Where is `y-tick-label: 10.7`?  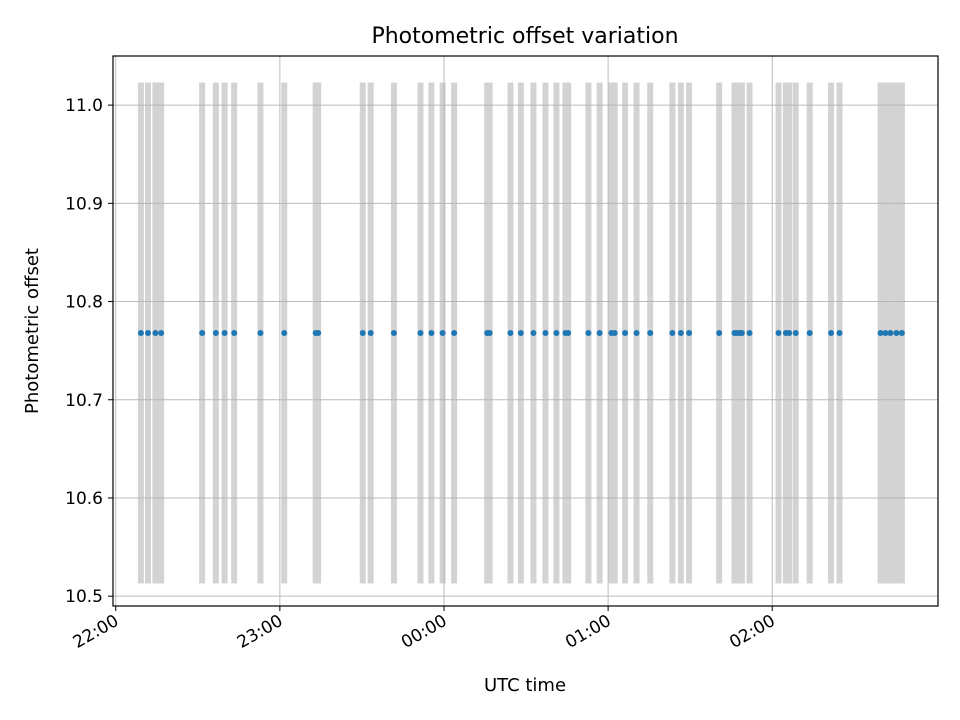
y-tick-label: 10.7 is located at coordinates (84, 401).